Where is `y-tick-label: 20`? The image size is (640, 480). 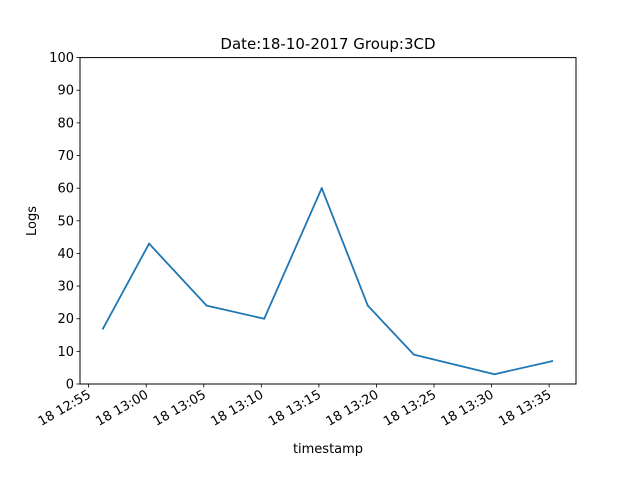
y-tick-label: 20 is located at coordinates (65, 319).